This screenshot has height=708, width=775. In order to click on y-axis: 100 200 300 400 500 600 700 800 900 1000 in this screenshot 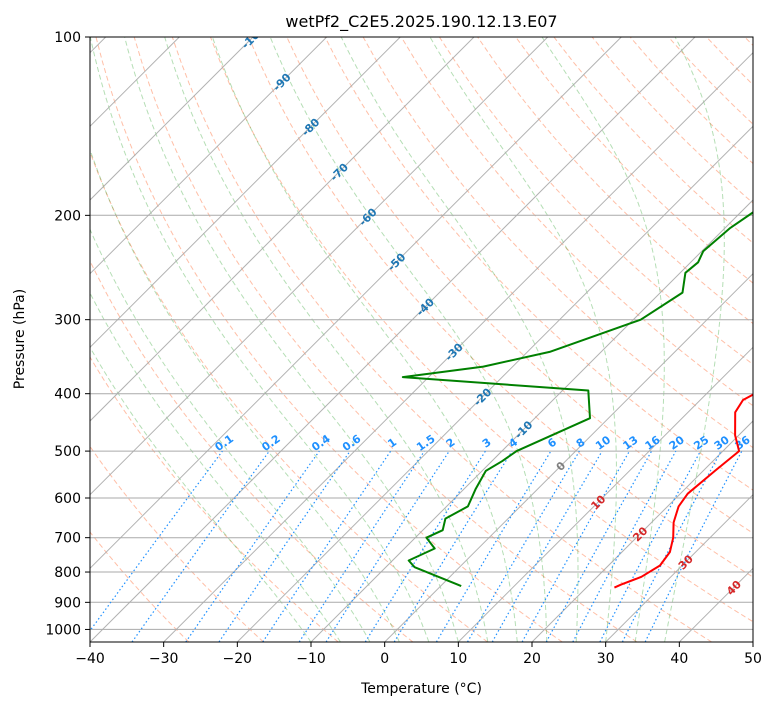, I will do `click(67, 334)`.